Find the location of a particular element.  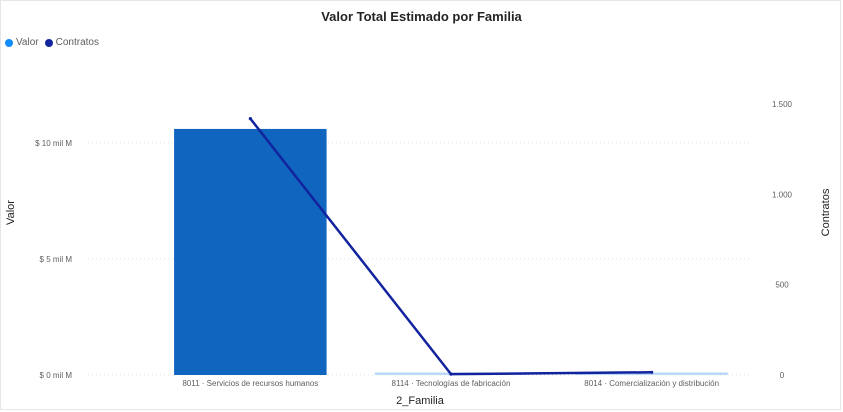

legend-label-valor: Valor is located at coordinates (27, 42).